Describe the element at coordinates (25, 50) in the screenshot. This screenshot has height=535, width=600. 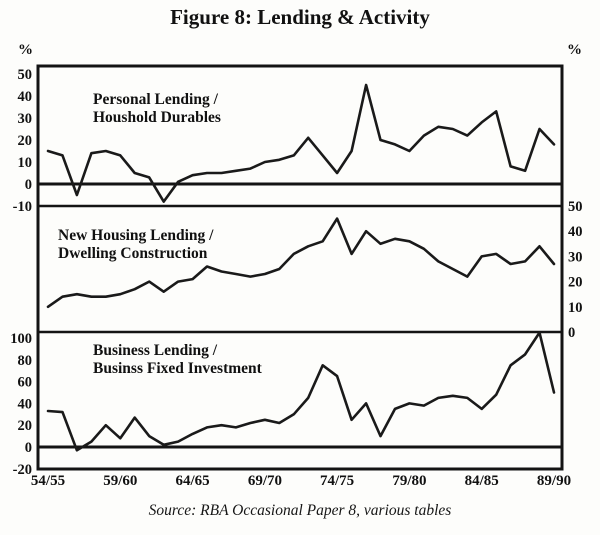
I see `left-axis-unit-label: %` at that location.